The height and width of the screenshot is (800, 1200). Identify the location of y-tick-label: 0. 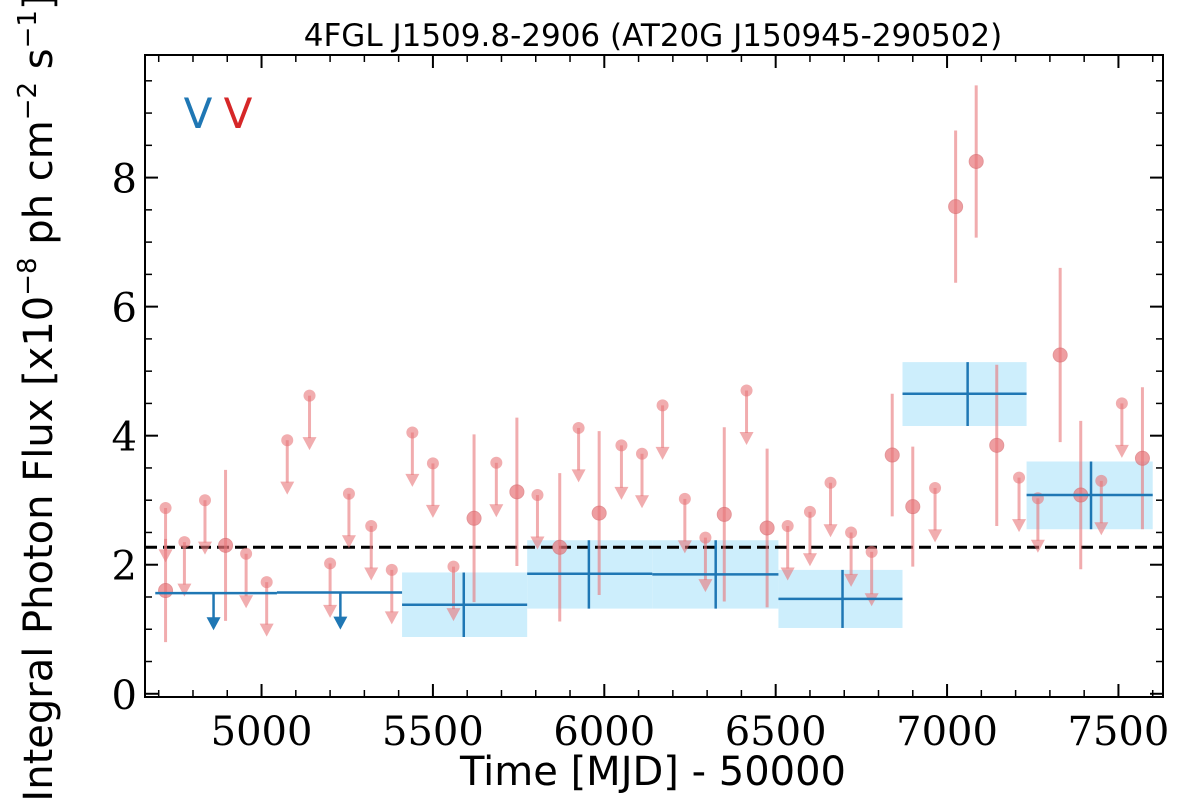
(124, 696).